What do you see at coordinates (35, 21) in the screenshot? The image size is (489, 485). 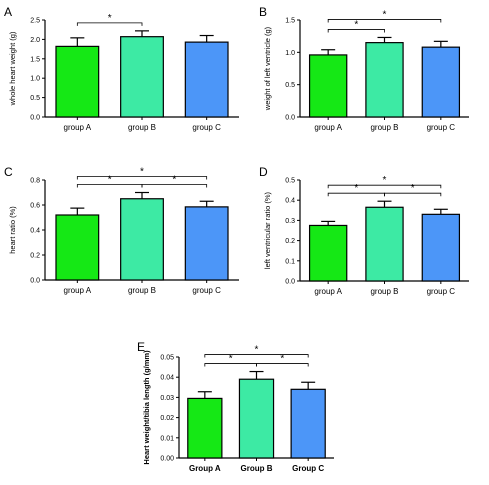 I see `y-tick-label: 2.5` at bounding box center [35, 21].